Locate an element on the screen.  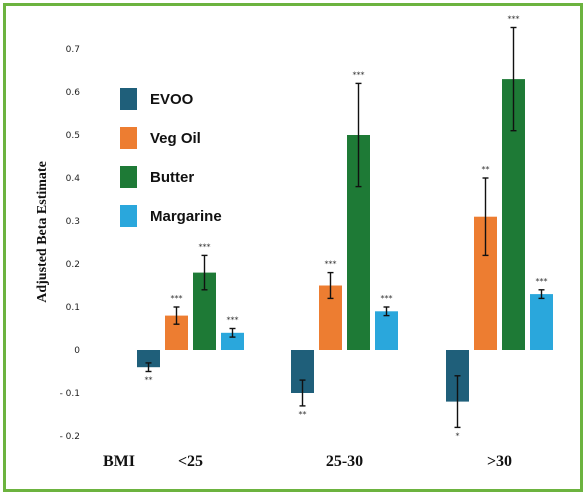
y-axis: - 0.2 - 0.1 0 0.1 0.2 0.3 0.4 0.5 0.6 0.7 is located at coordinates (70, 243).